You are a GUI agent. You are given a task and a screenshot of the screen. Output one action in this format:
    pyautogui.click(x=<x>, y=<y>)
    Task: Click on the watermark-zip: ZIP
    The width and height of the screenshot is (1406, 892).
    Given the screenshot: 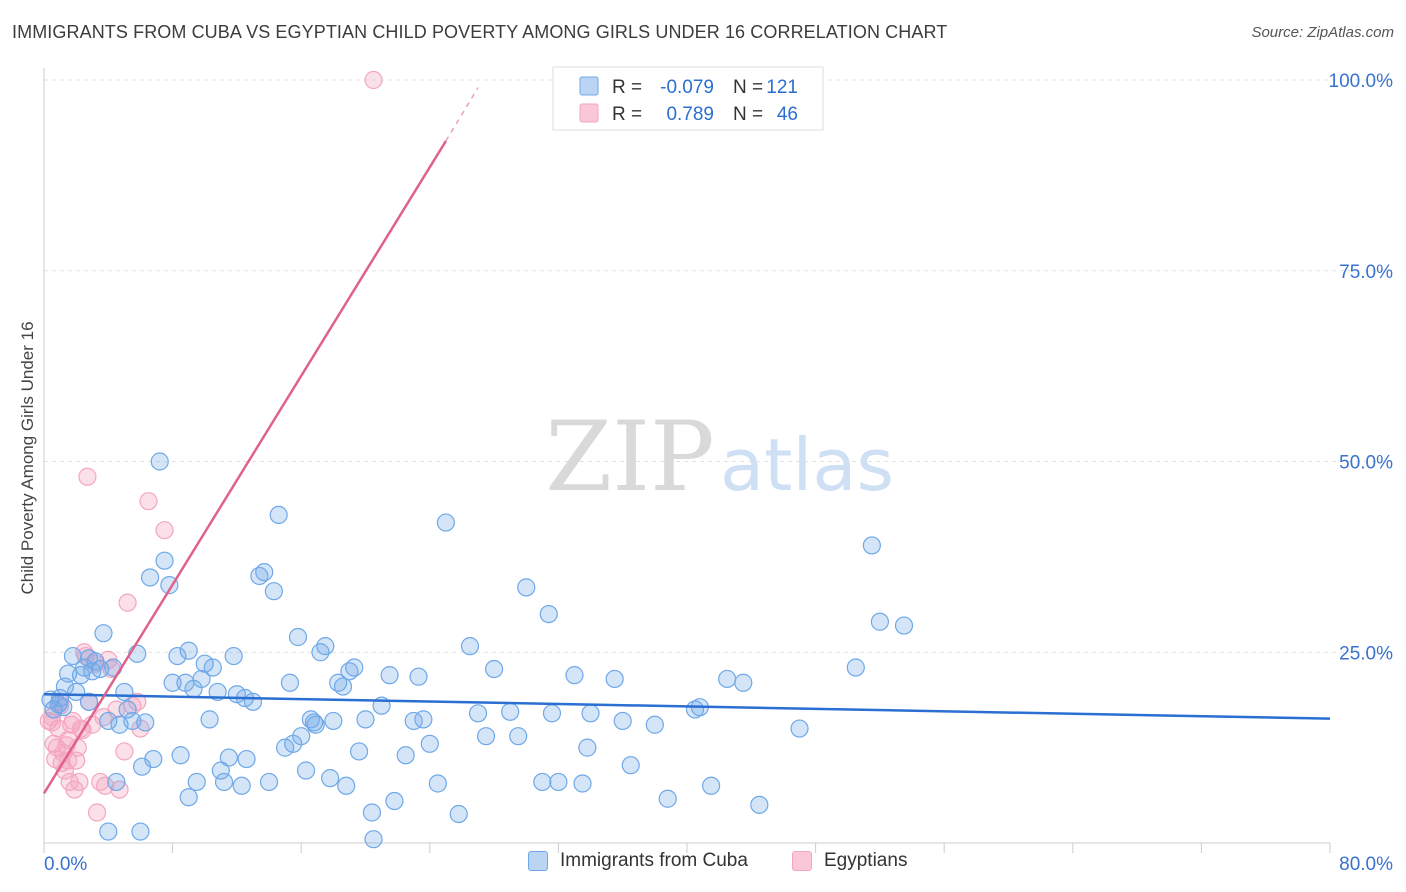 What is the action you would take?
    pyautogui.click(x=629, y=457)
    